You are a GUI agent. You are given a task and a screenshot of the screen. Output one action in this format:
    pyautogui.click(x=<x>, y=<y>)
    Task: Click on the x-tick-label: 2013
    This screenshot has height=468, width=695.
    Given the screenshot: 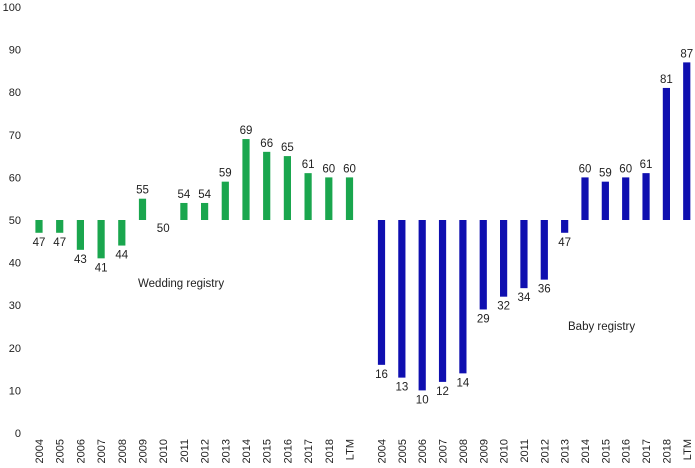 What is the action you would take?
    pyautogui.click(x=226, y=451)
    